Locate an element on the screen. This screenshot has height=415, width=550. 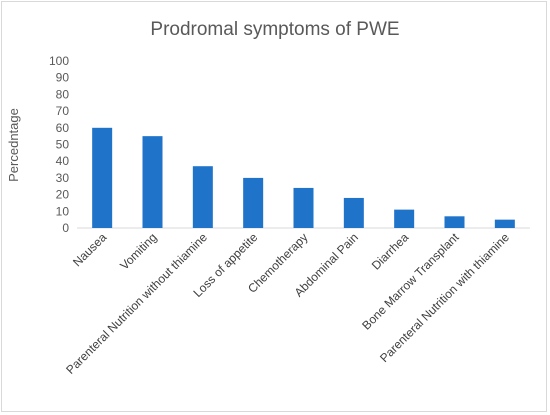
chart-title: Prodromal symptoms of PWE is located at coordinates (274, 29).